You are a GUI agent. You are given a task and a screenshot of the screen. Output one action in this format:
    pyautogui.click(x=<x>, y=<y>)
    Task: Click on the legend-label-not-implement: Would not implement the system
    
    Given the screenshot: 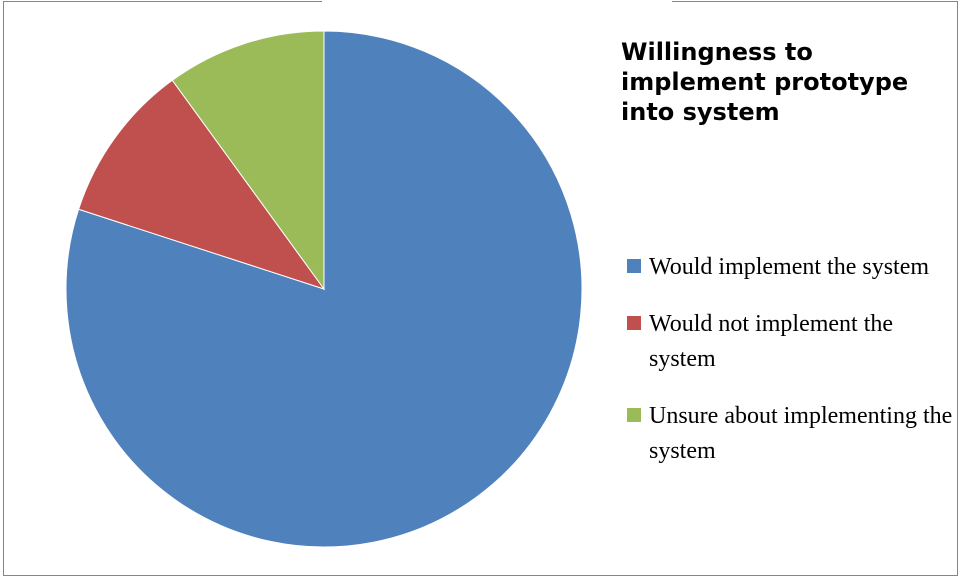 What is the action you would take?
    pyautogui.click(x=771, y=341)
    